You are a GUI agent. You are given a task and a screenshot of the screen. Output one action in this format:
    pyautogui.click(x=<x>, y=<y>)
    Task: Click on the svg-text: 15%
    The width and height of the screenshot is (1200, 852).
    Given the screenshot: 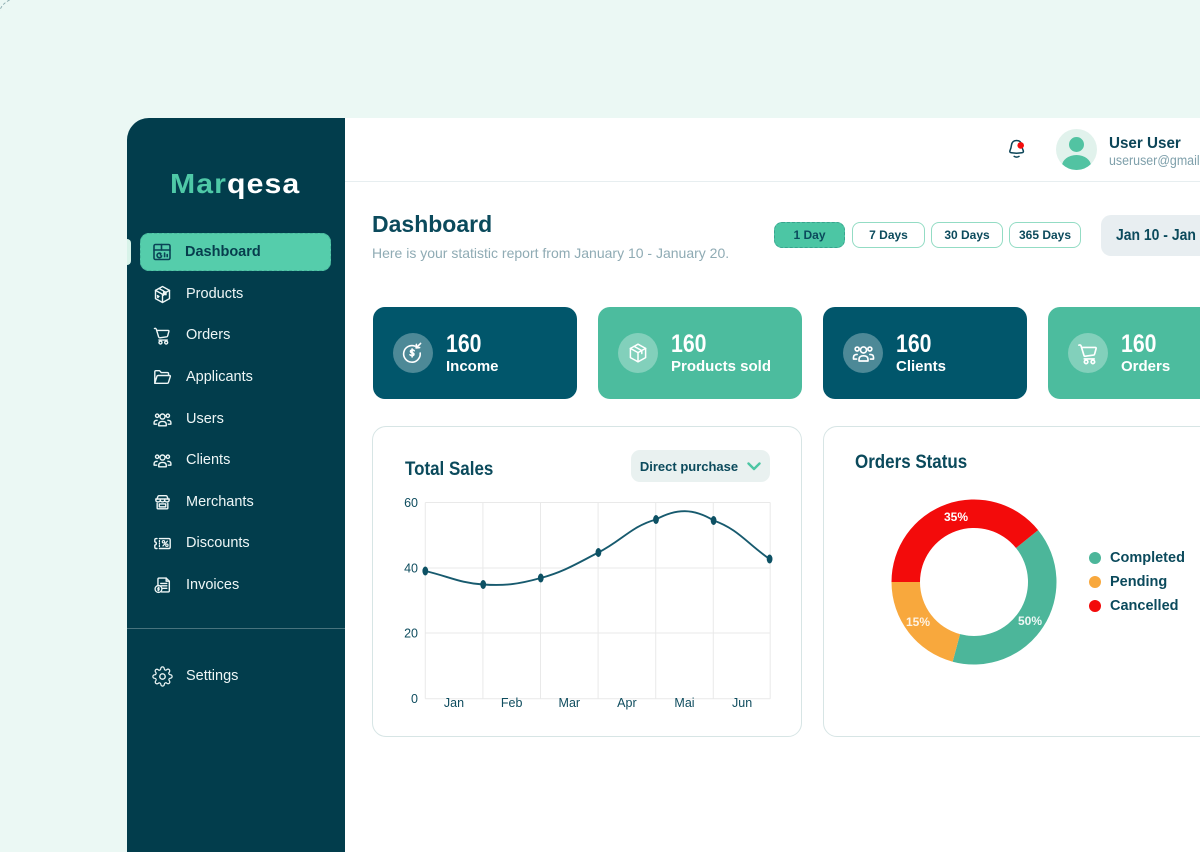 What is the action you would take?
    pyautogui.click(x=918, y=622)
    